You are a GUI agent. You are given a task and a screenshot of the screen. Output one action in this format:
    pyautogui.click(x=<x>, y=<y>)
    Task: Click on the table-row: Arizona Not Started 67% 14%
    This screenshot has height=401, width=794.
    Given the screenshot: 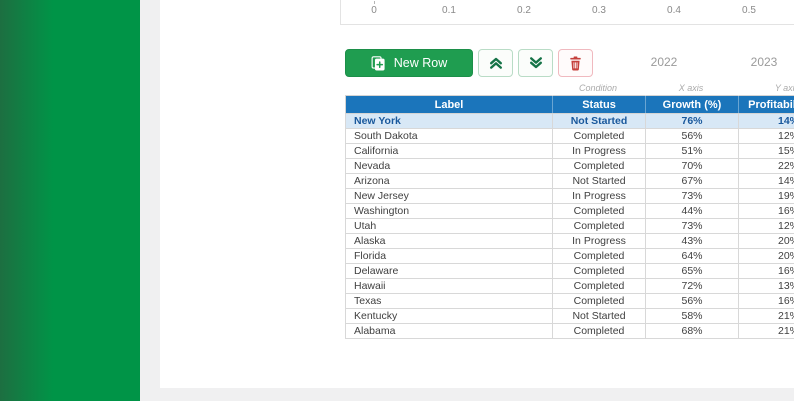 What is the action you would take?
    pyautogui.click(x=569, y=181)
    